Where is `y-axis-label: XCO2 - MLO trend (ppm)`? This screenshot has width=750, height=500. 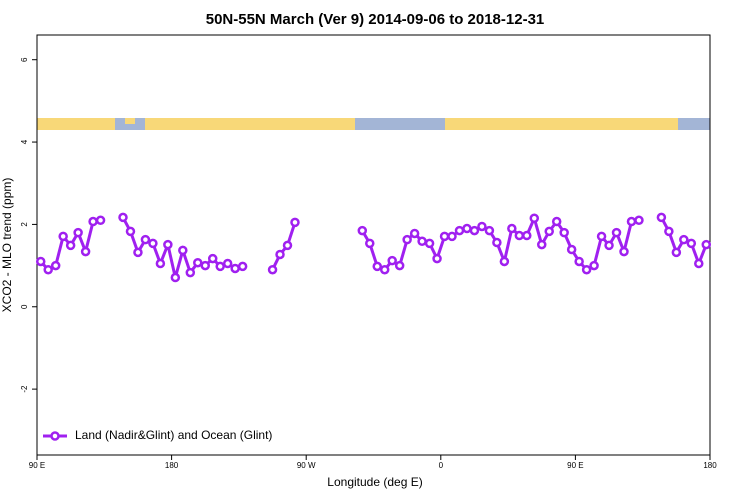 y-axis-label: XCO2 - MLO trend (ppm) is located at coordinates (7, 245).